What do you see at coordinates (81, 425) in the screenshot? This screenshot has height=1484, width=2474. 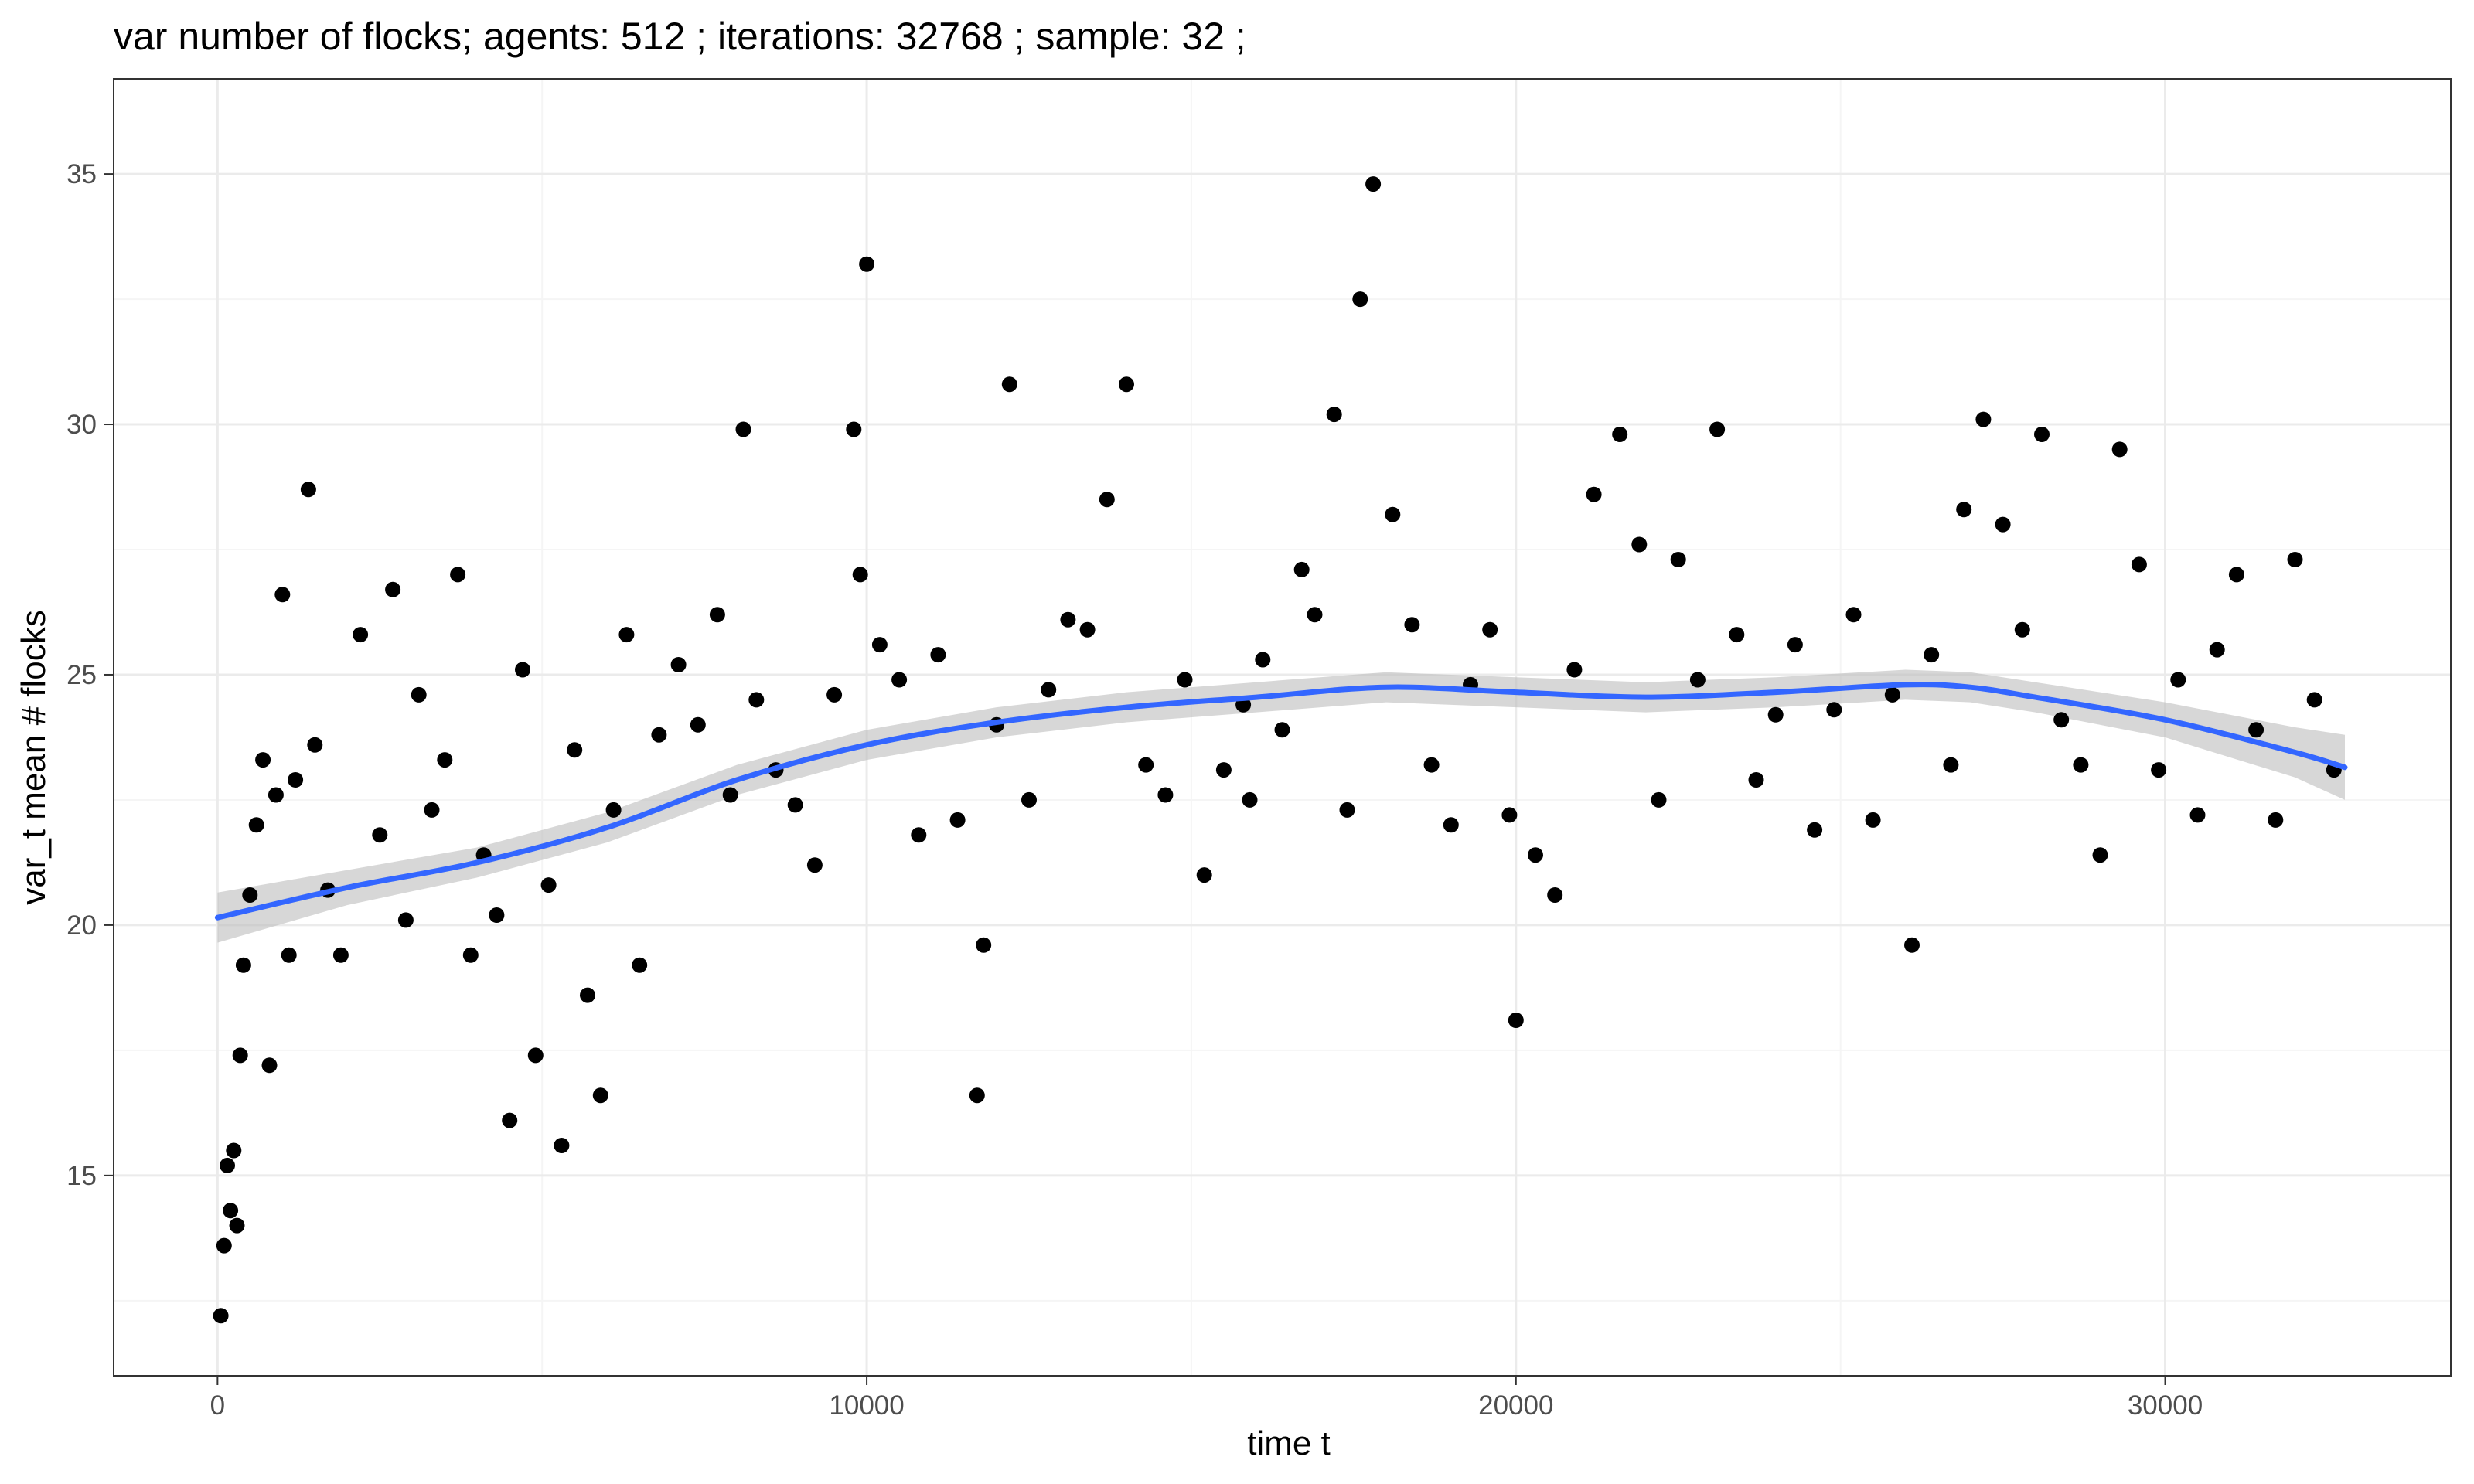 I see `y-tick-label: 30` at bounding box center [81, 425].